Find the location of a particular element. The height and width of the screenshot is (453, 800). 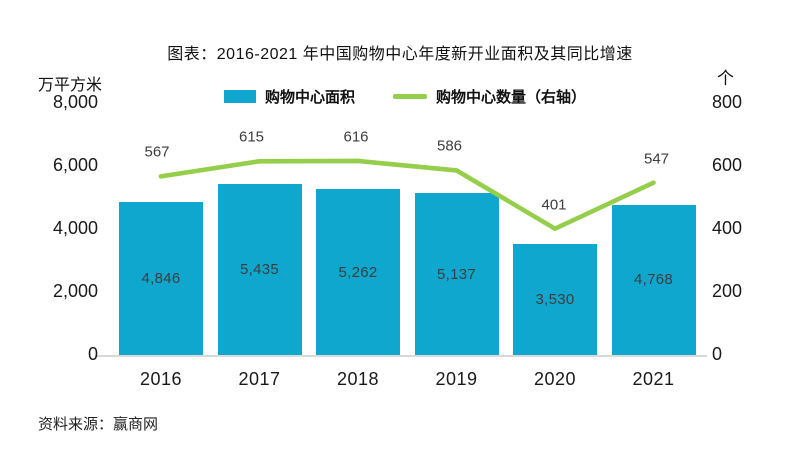

bar-value-label: 5,262 is located at coordinates (358, 272).